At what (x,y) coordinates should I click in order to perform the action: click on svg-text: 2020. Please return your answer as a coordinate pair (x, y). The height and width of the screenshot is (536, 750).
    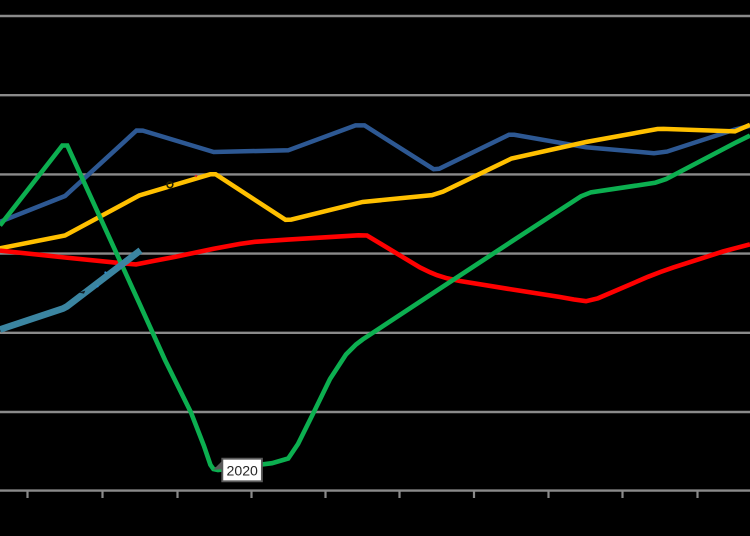
    Looking at the image, I should click on (243, 471).